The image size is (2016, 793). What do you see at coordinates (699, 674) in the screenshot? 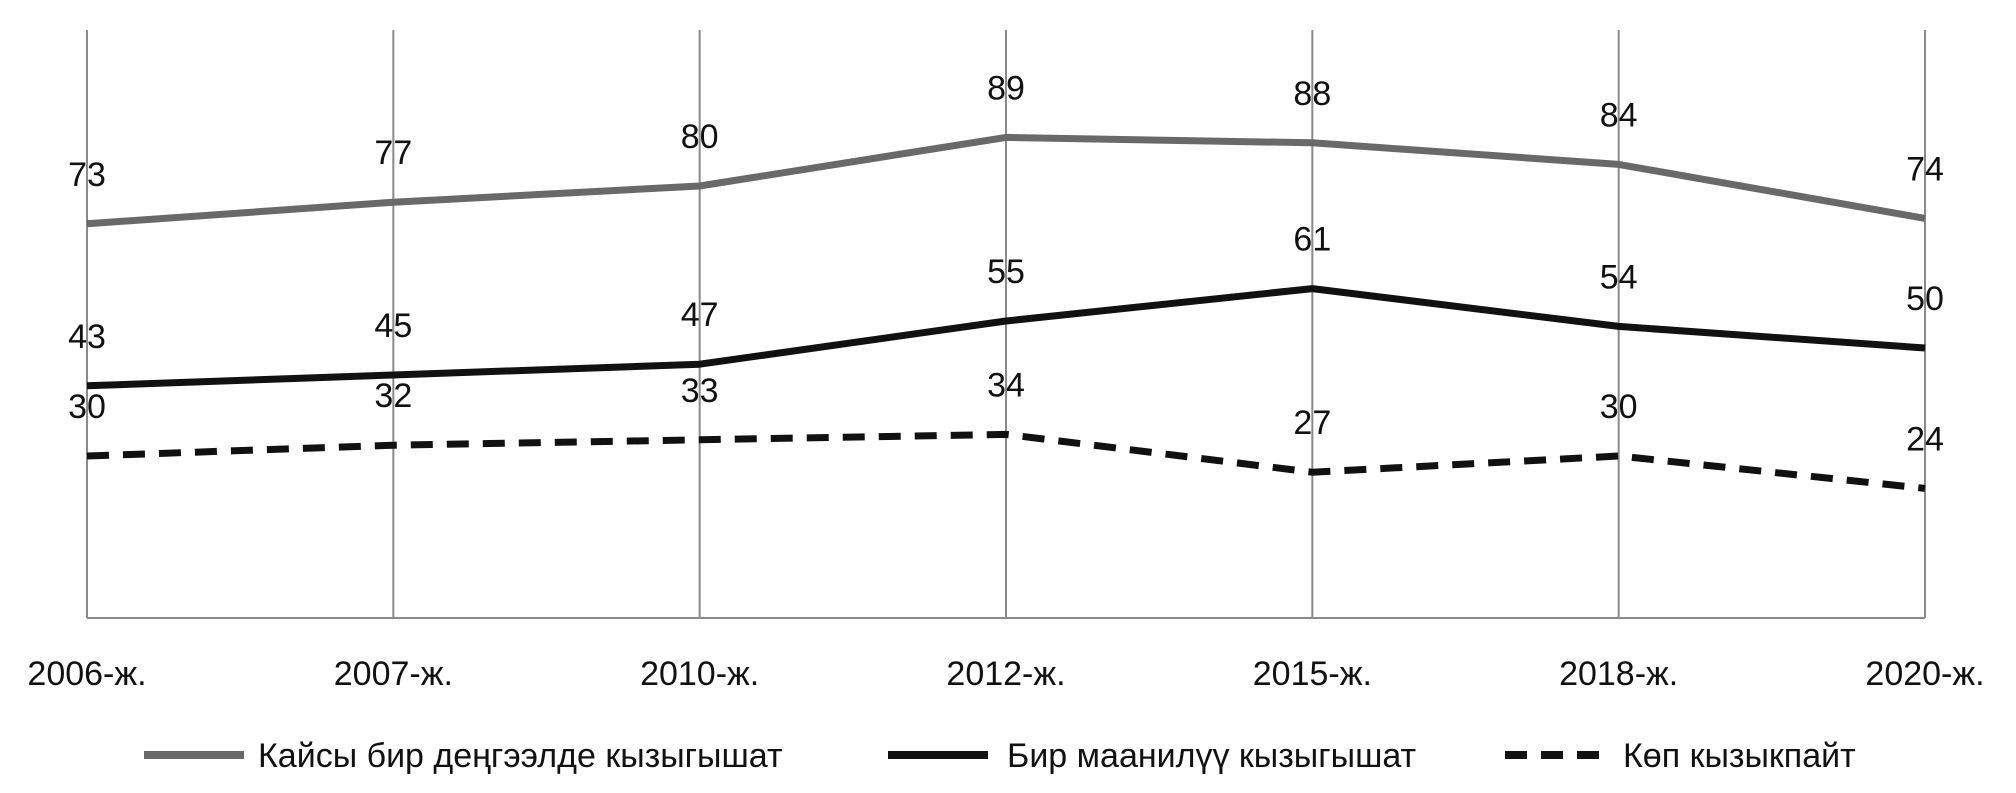
I see `x-tick-label: 2010-ж.` at bounding box center [699, 674].